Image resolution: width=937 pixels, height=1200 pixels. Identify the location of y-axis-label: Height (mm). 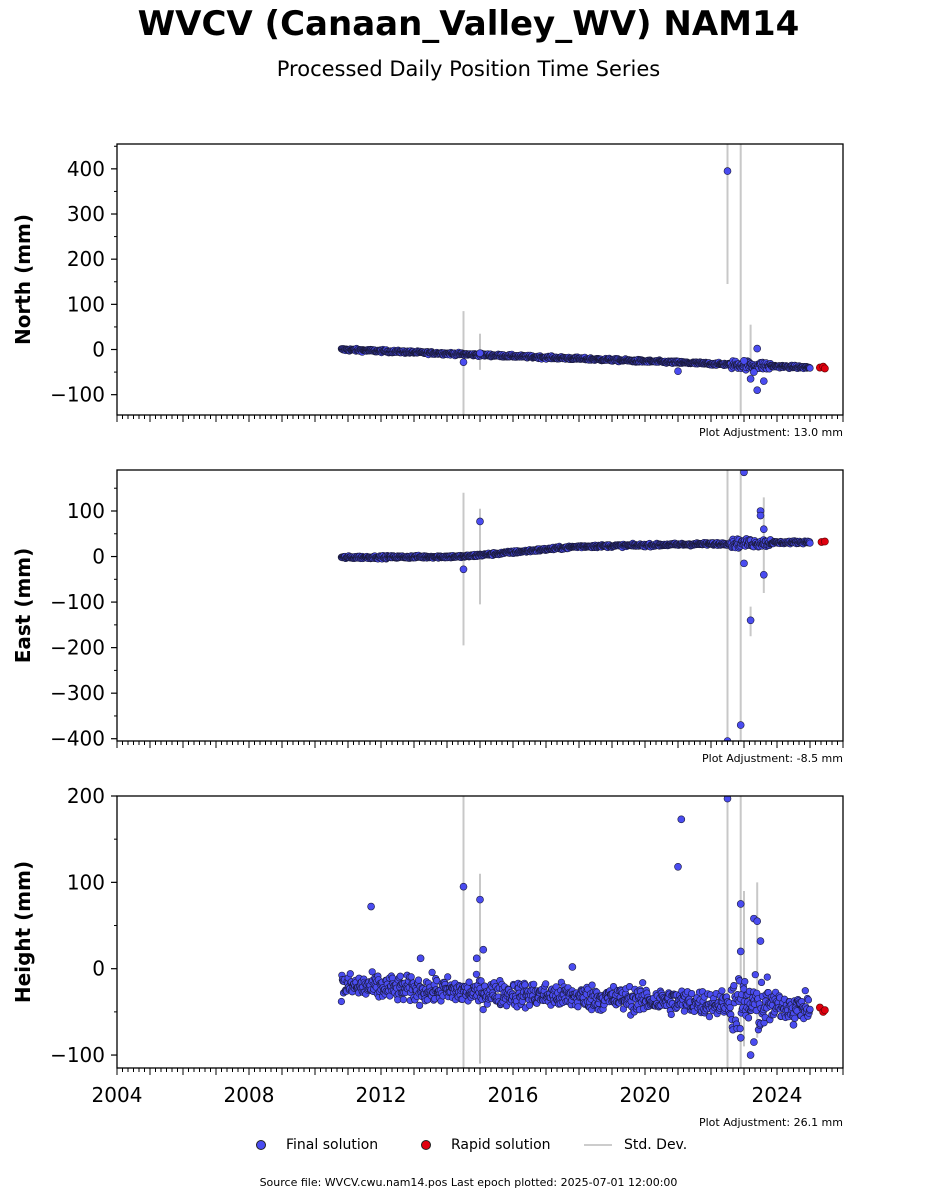
(23, 932).